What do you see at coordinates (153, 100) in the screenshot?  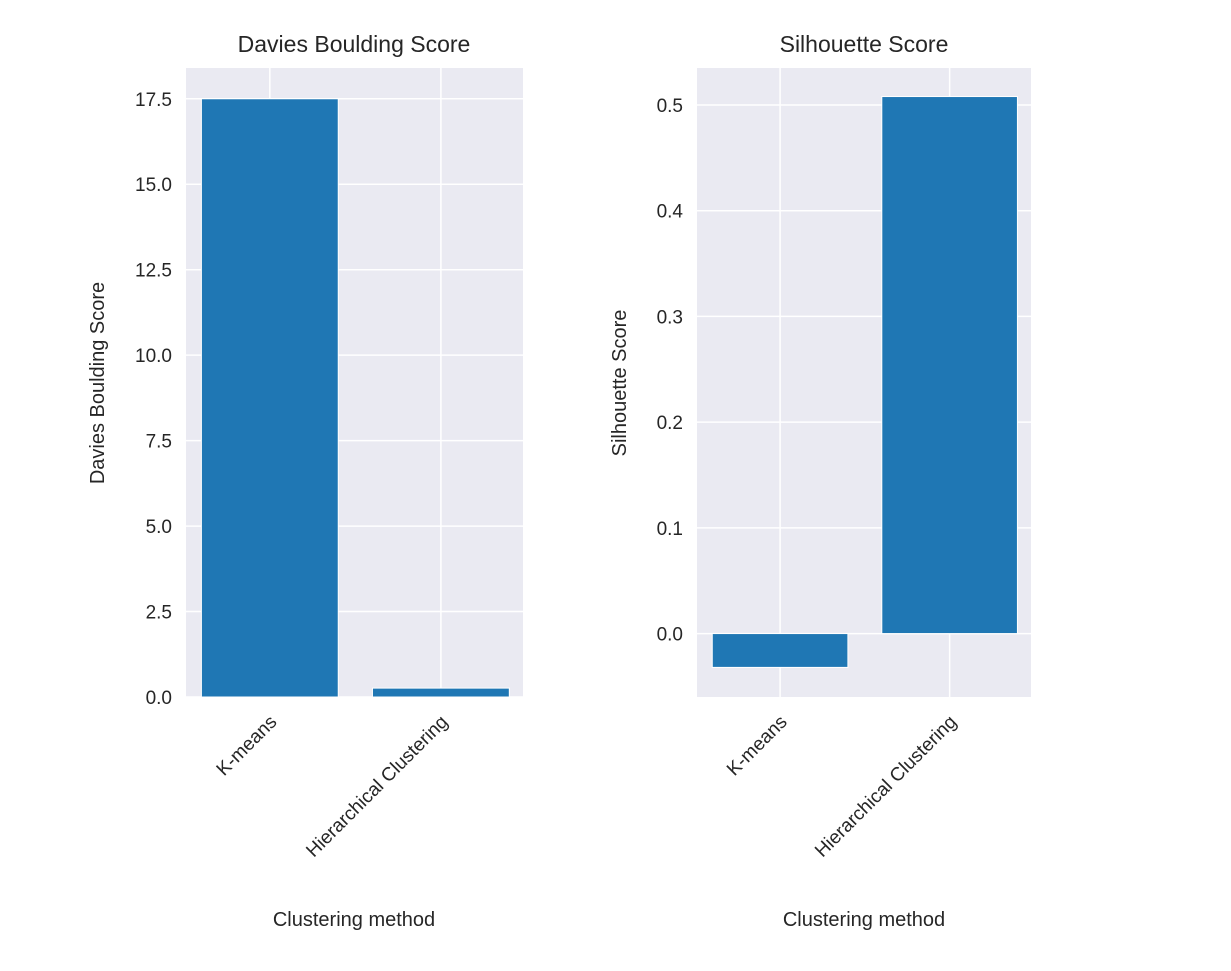 I see `y-tick-label: 17.5` at bounding box center [153, 100].